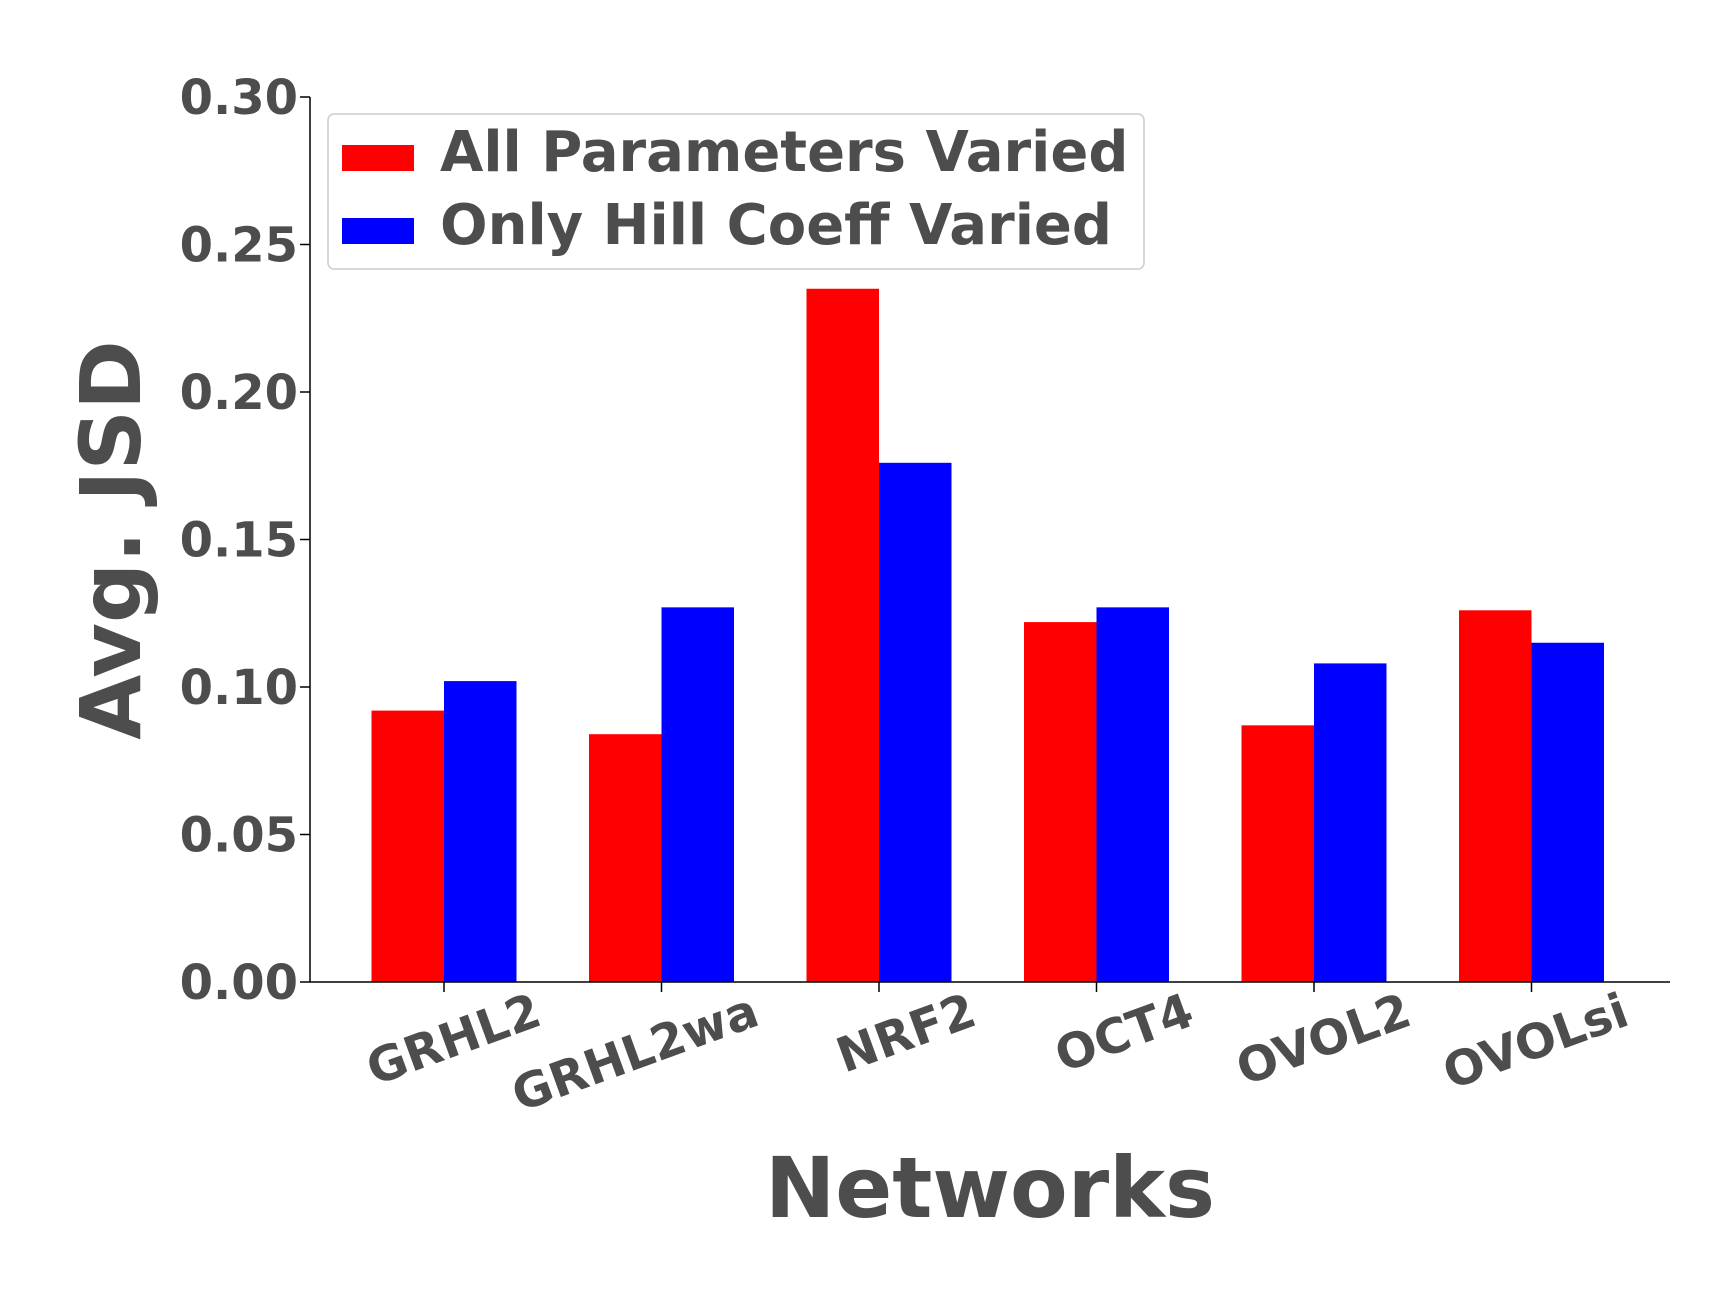  I want to click on legend-swatch-all-parameters, so click(378, 158).